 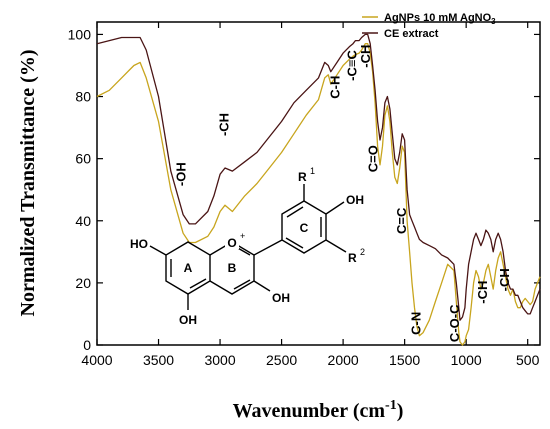 What do you see at coordinates (242, 236) in the screenshot?
I see `oxonium-charge: +` at bounding box center [242, 236].